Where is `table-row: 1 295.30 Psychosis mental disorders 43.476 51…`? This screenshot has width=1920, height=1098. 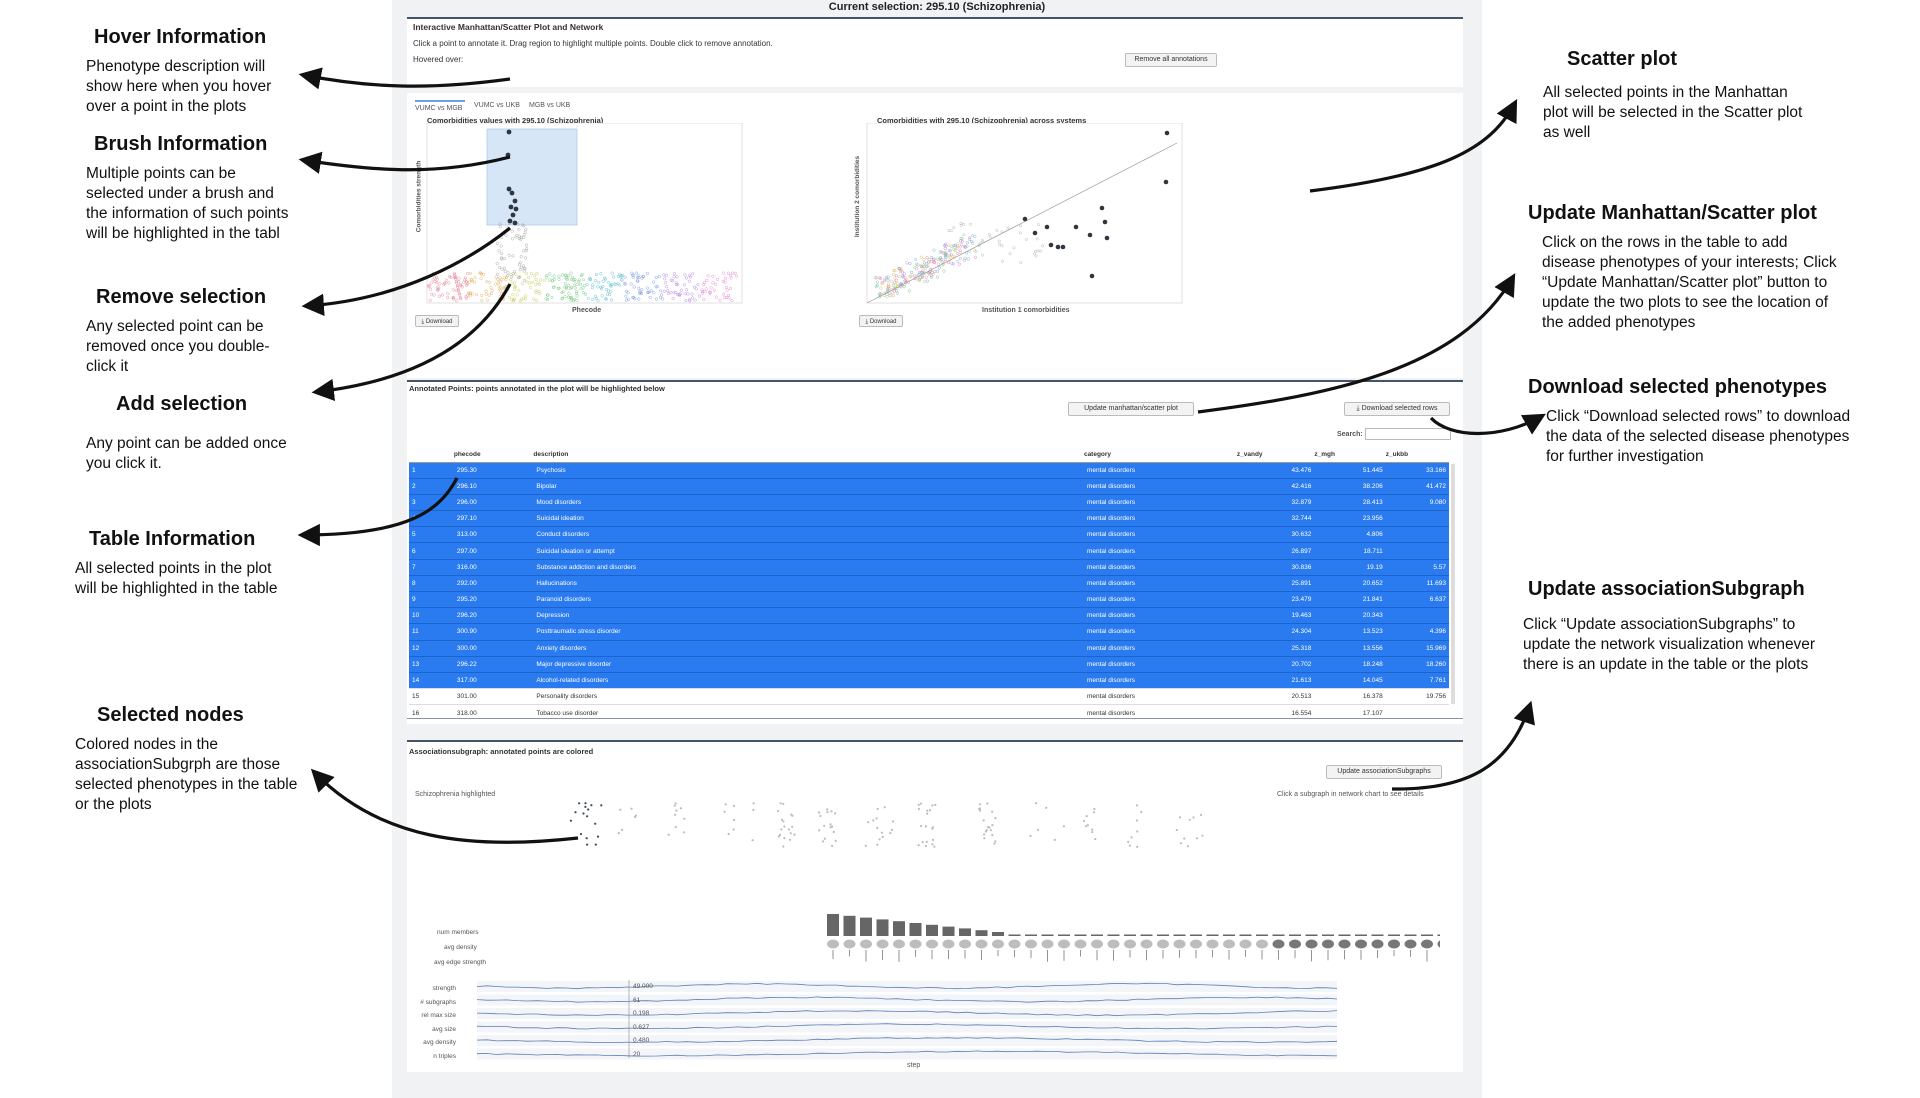 table-row: 1 295.30 Psychosis mental disorders 43.476 51… is located at coordinates (929, 470).